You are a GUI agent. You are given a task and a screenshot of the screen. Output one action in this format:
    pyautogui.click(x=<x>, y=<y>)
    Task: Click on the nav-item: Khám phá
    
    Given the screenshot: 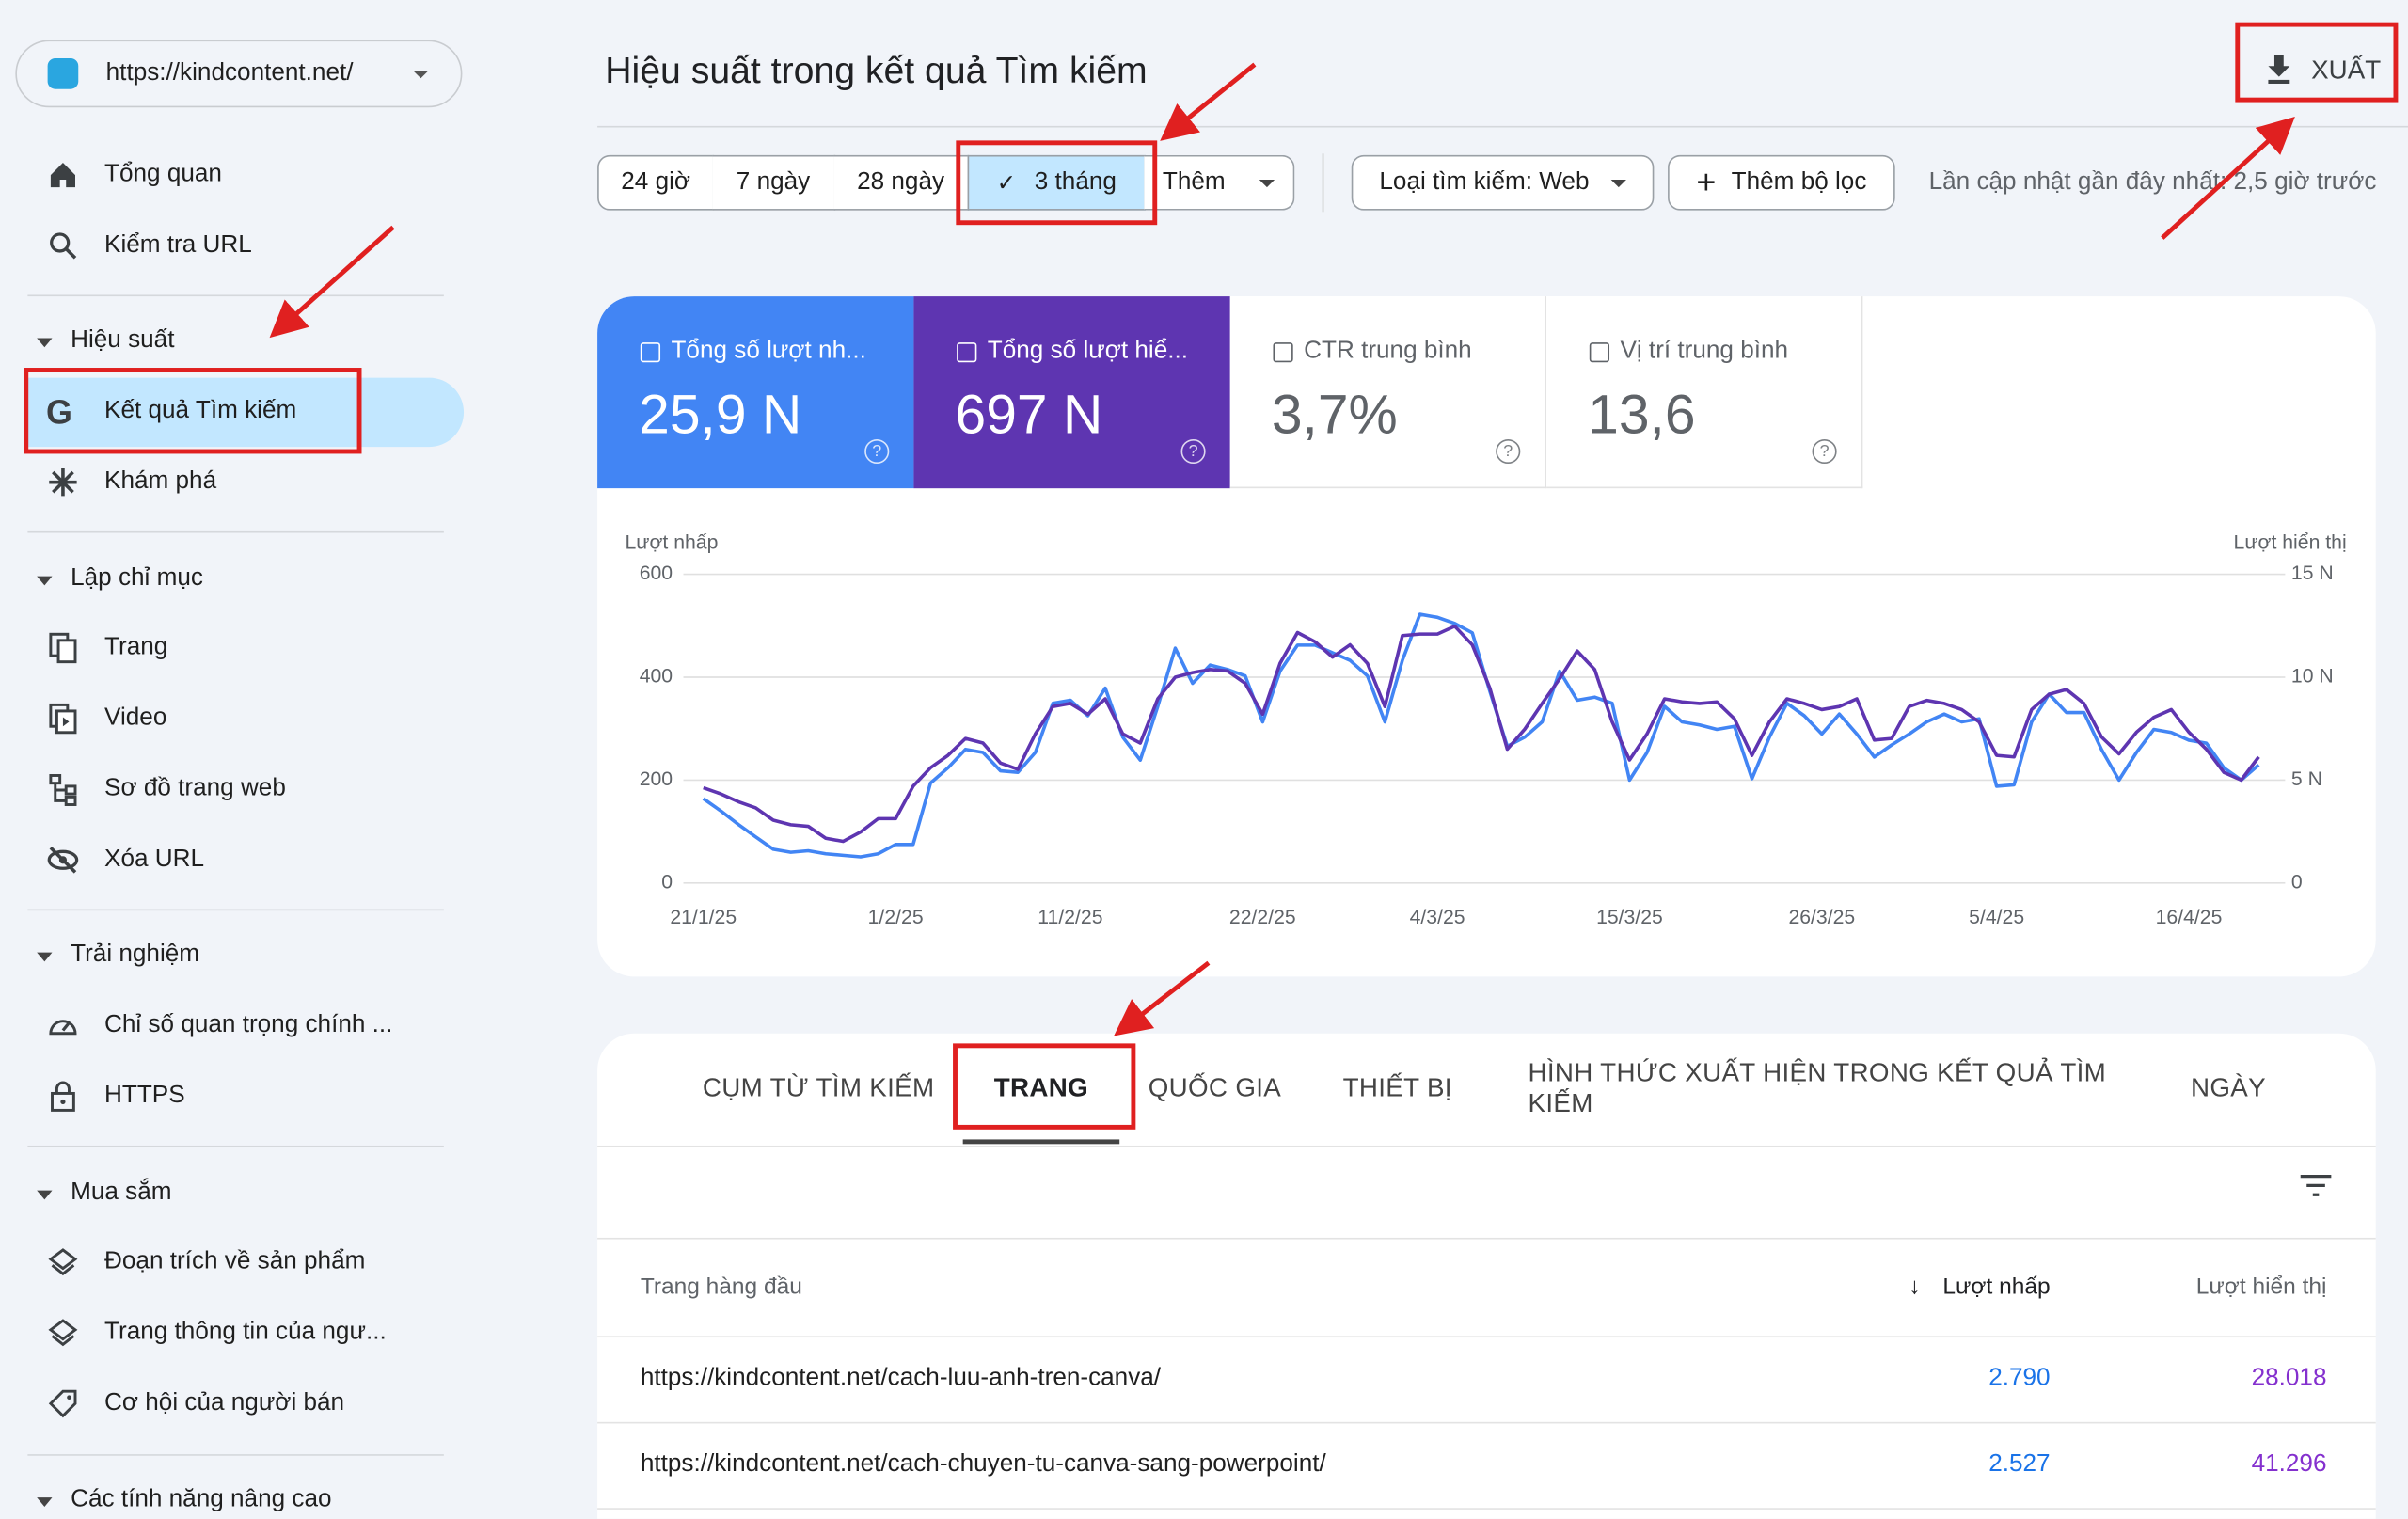 What is the action you would take?
    pyautogui.click(x=161, y=481)
    